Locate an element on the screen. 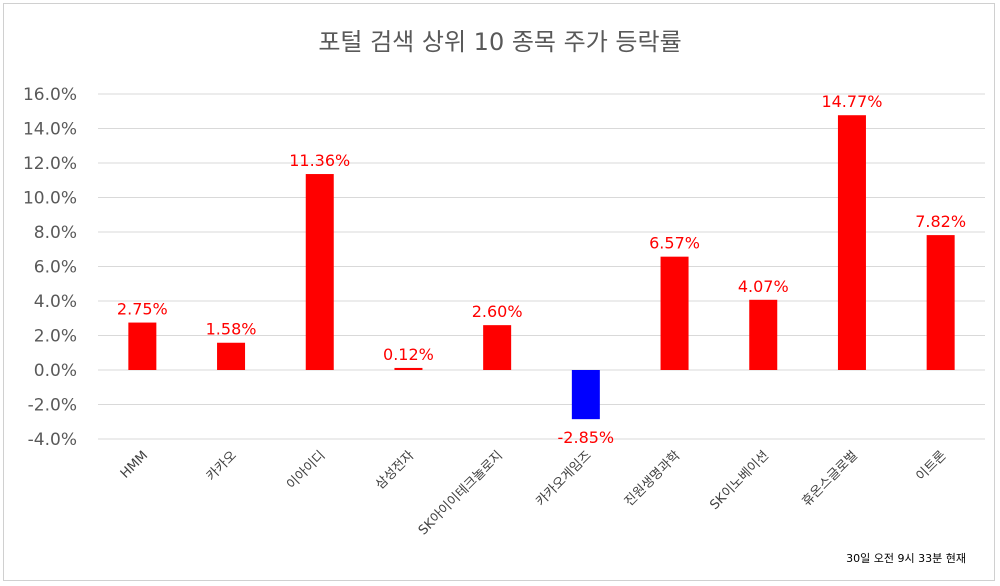 This screenshot has width=1000, height=586. category-label: 카카오 is located at coordinates (222, 466).